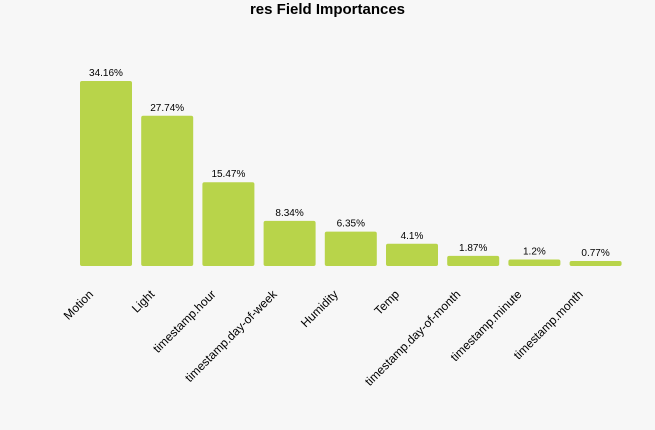  Describe the element at coordinates (327, 9) in the screenshot. I see `chart-title: res Field Importances` at that location.